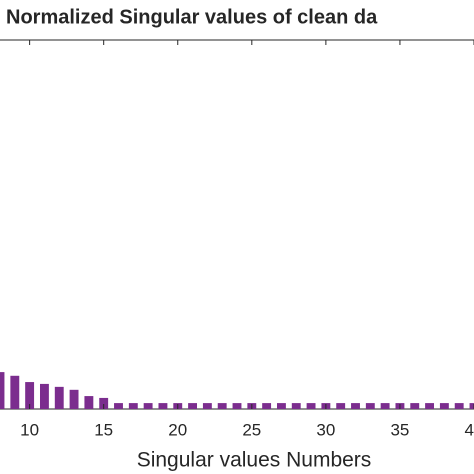 The width and height of the screenshot is (474, 474). I want to click on x-tick-label: 40, so click(469, 429).